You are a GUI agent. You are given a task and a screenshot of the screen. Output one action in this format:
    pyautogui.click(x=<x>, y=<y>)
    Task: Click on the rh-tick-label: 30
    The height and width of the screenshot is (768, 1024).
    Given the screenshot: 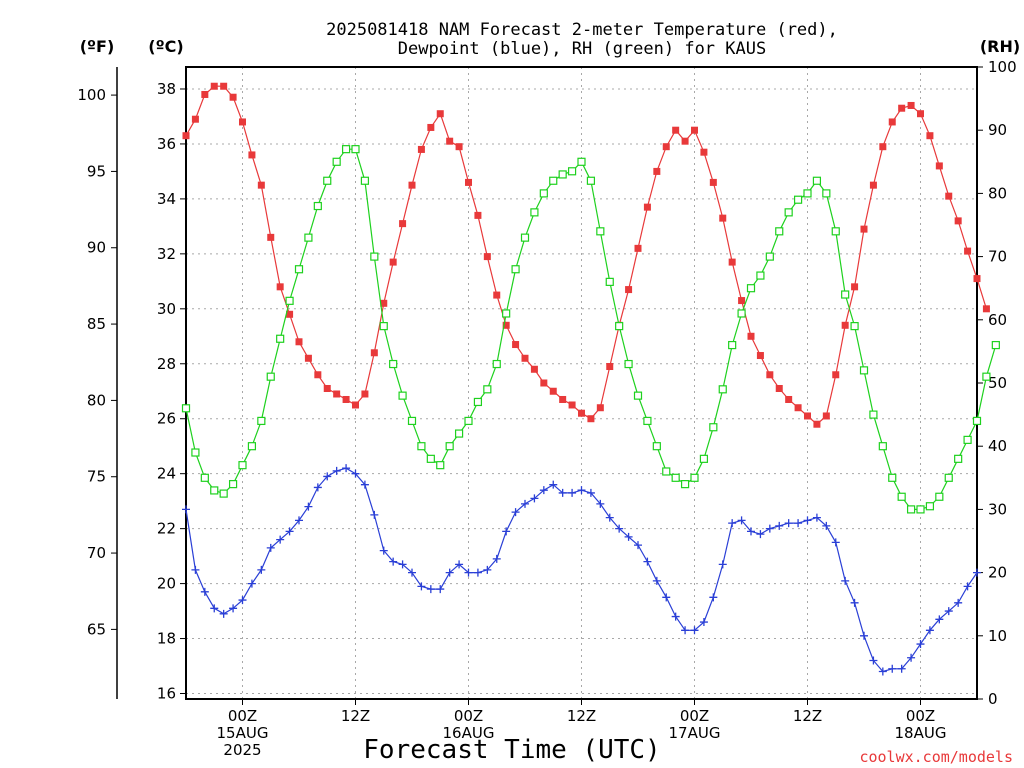 What is the action you would take?
    pyautogui.click(x=997, y=509)
    